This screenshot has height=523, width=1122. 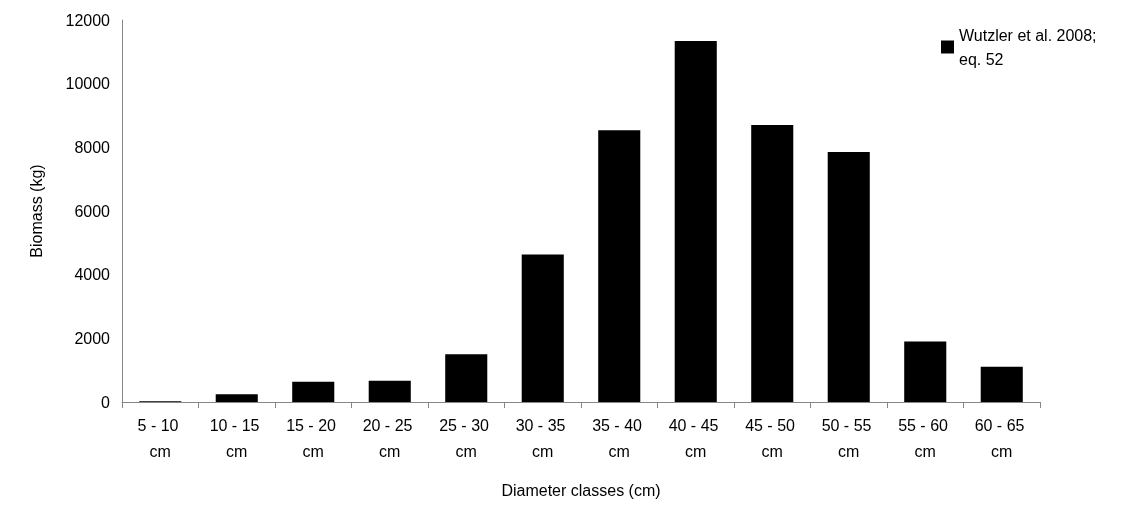 I want to click on x-tick-label: 35 - 40 cm, so click(x=619, y=438).